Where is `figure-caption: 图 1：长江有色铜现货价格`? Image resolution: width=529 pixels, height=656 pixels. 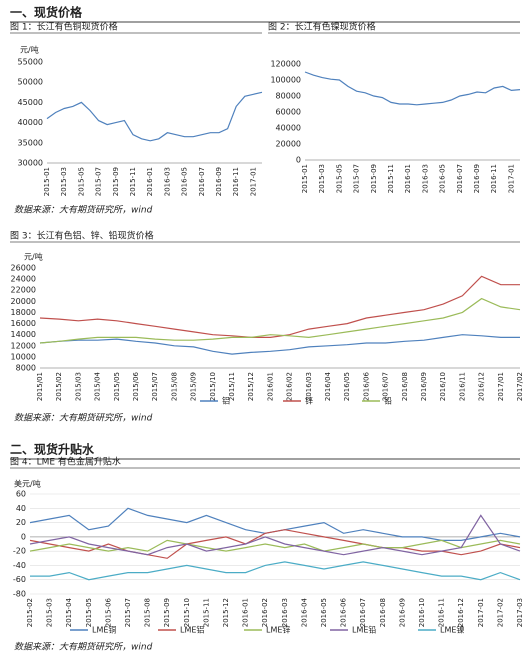
figure-caption: 图 1：长江有色铜现货价格 is located at coordinates (64, 27).